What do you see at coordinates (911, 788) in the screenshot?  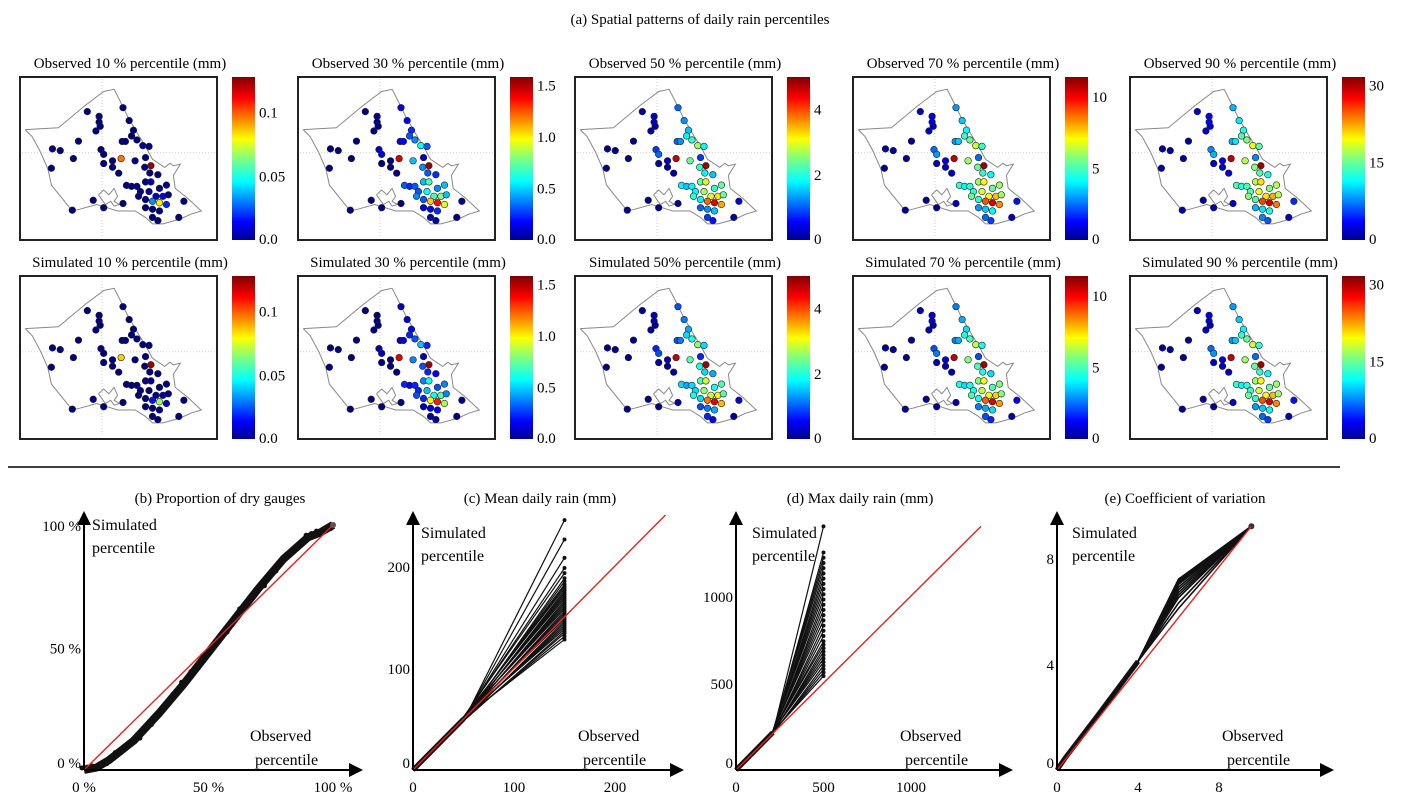 I see `x-tick-label: 1000` at bounding box center [911, 788].